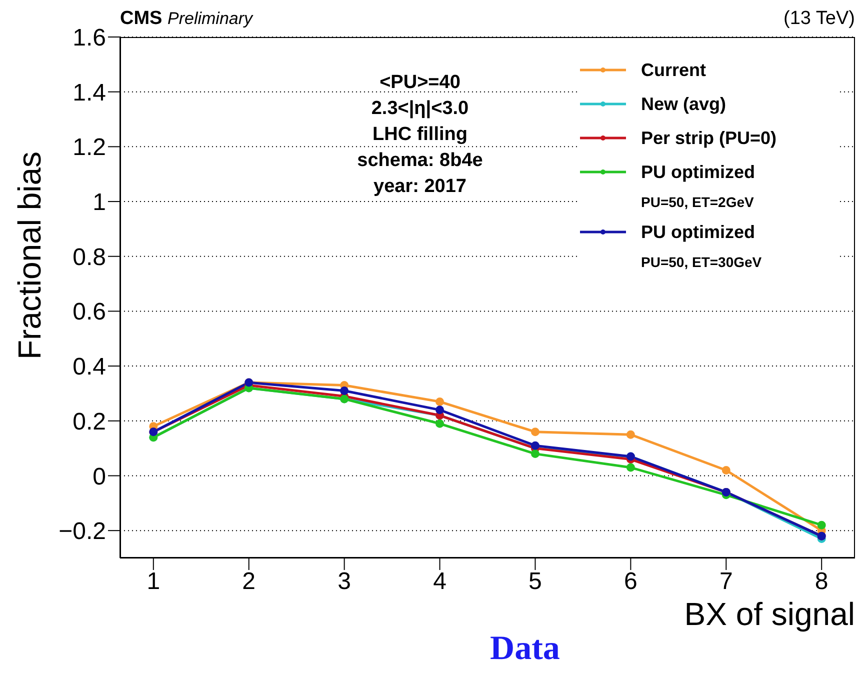 This screenshot has width=865, height=675. I want to click on text: (13 TeV), so click(819, 19).